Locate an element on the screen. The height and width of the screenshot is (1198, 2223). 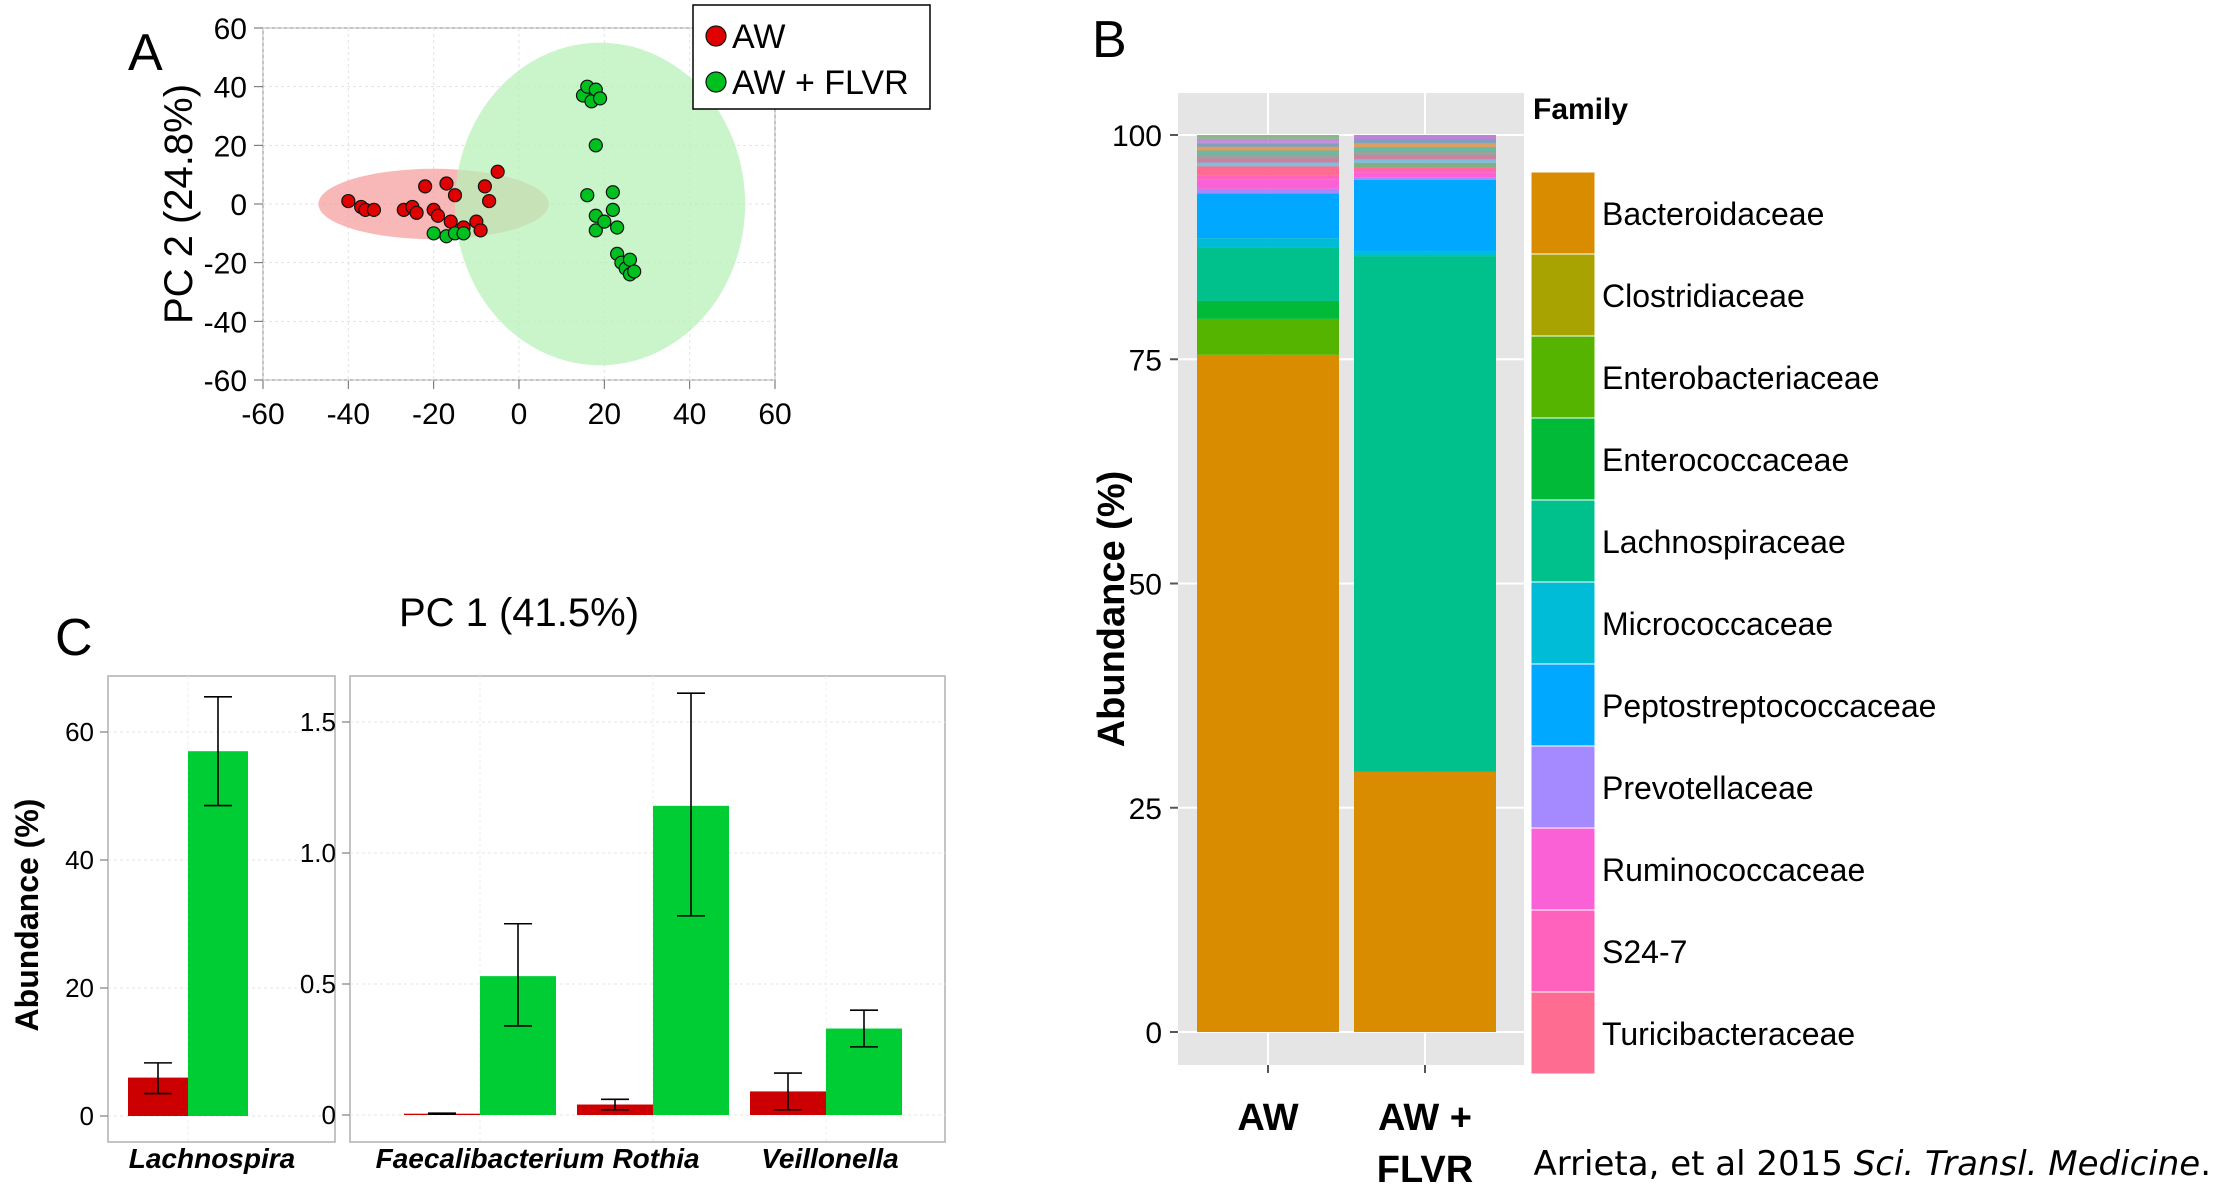
tick-label-y: 25 is located at coordinates (1145, 809).